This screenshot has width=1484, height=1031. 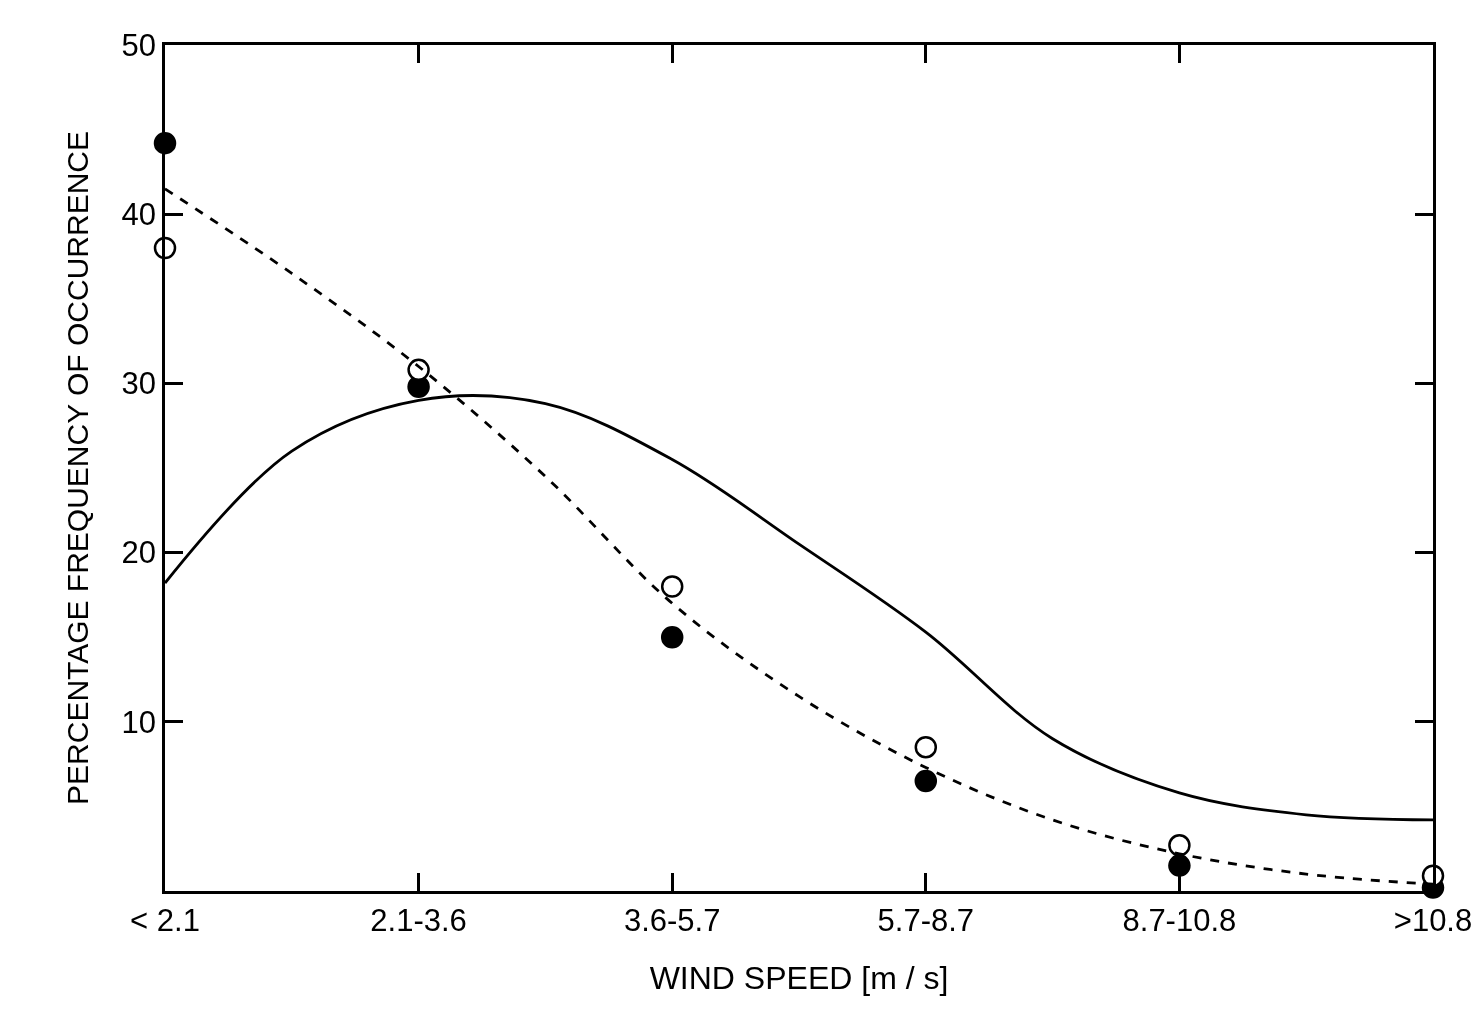 What do you see at coordinates (1433, 920) in the screenshot?
I see `x-tick-label: >10.8` at bounding box center [1433, 920].